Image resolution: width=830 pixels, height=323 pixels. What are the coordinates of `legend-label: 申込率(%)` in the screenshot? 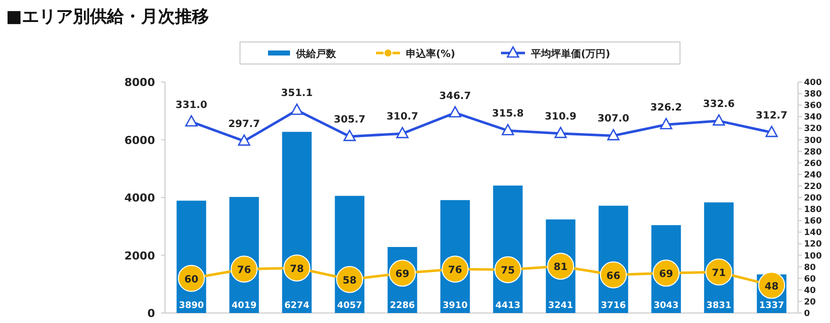 It's located at (431, 54).